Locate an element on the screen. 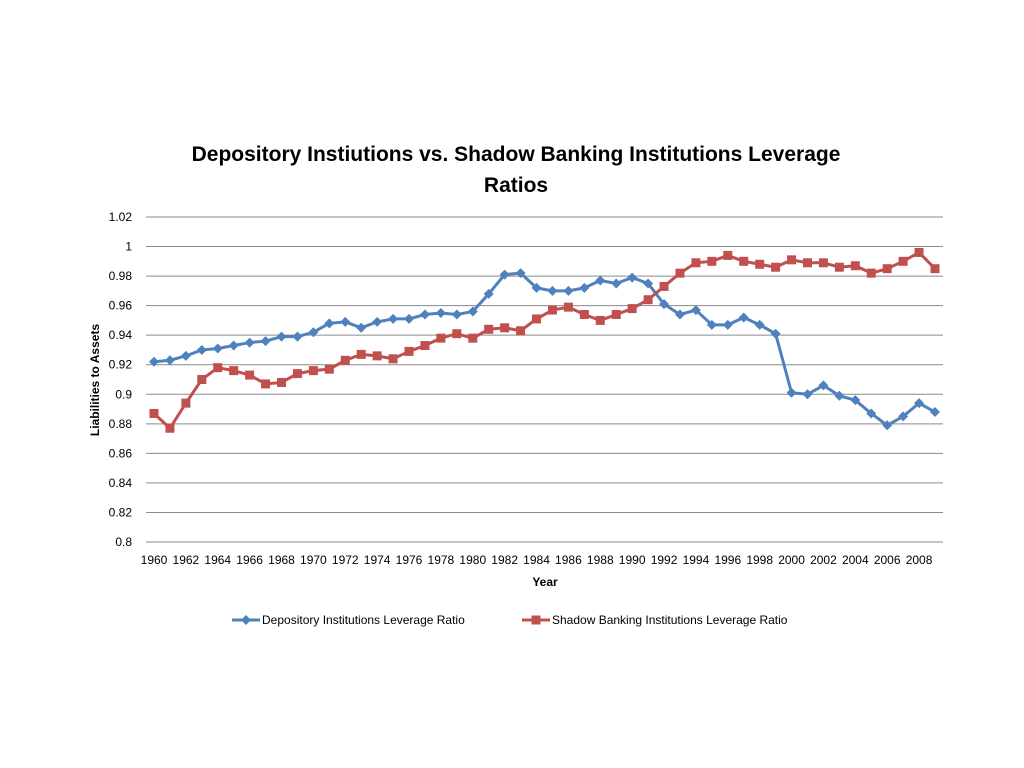  x-tick-label: 1962 is located at coordinates (186, 560).